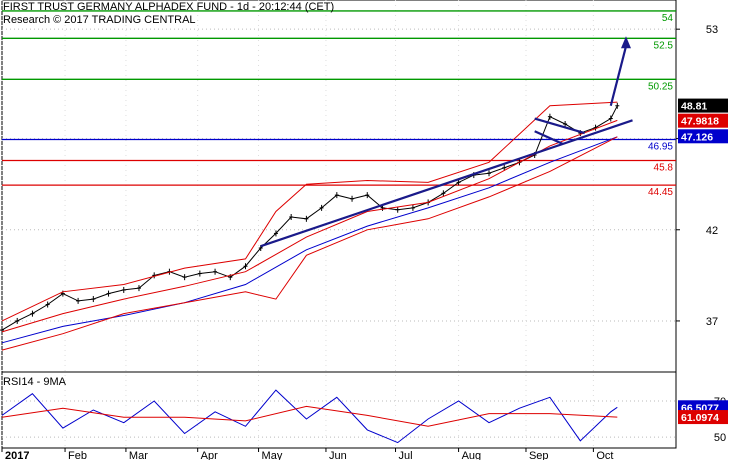  What do you see at coordinates (660, 86) in the screenshot?
I see `level-label-50-25: 50.25` at bounding box center [660, 86].